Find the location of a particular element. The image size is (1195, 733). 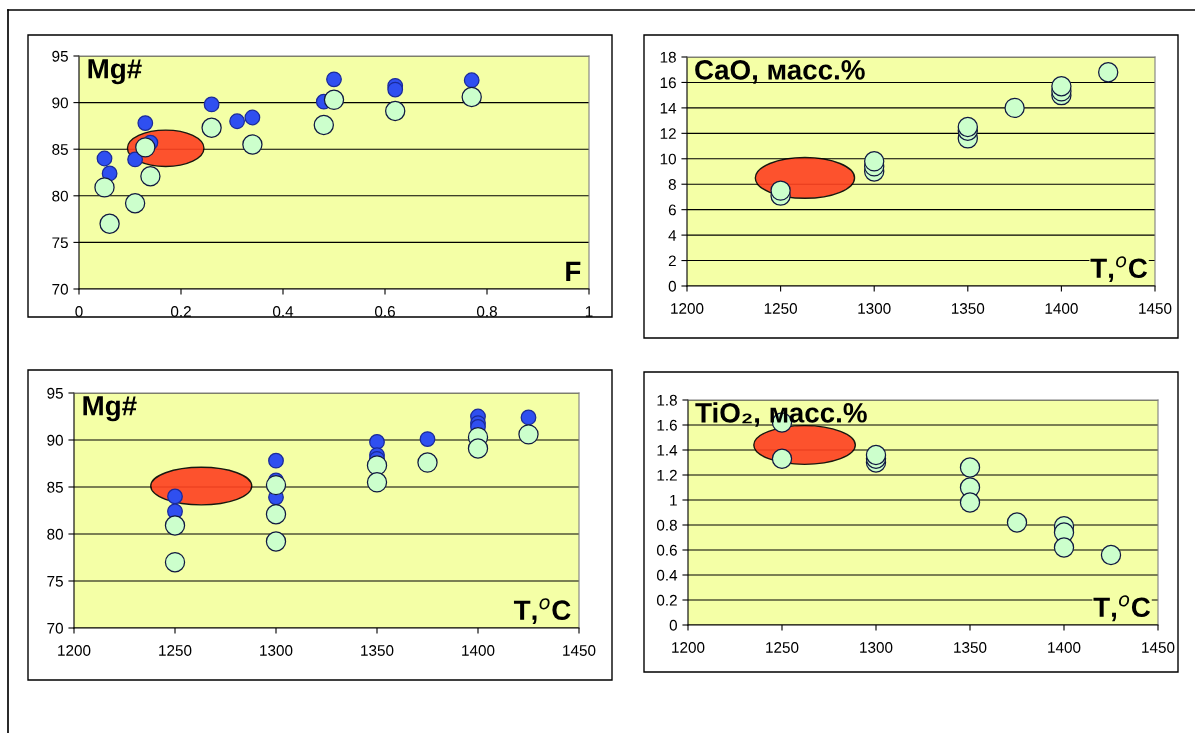

chart-title: TiO₂, масс.% is located at coordinates (781, 414).